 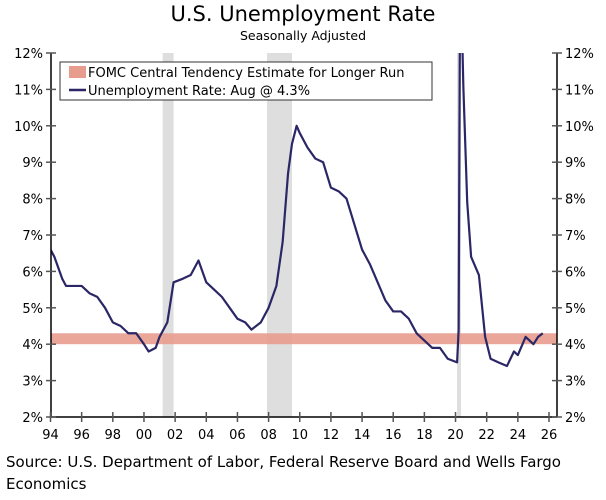 I want to click on y-tick-label: 2%, so click(x=32, y=418).